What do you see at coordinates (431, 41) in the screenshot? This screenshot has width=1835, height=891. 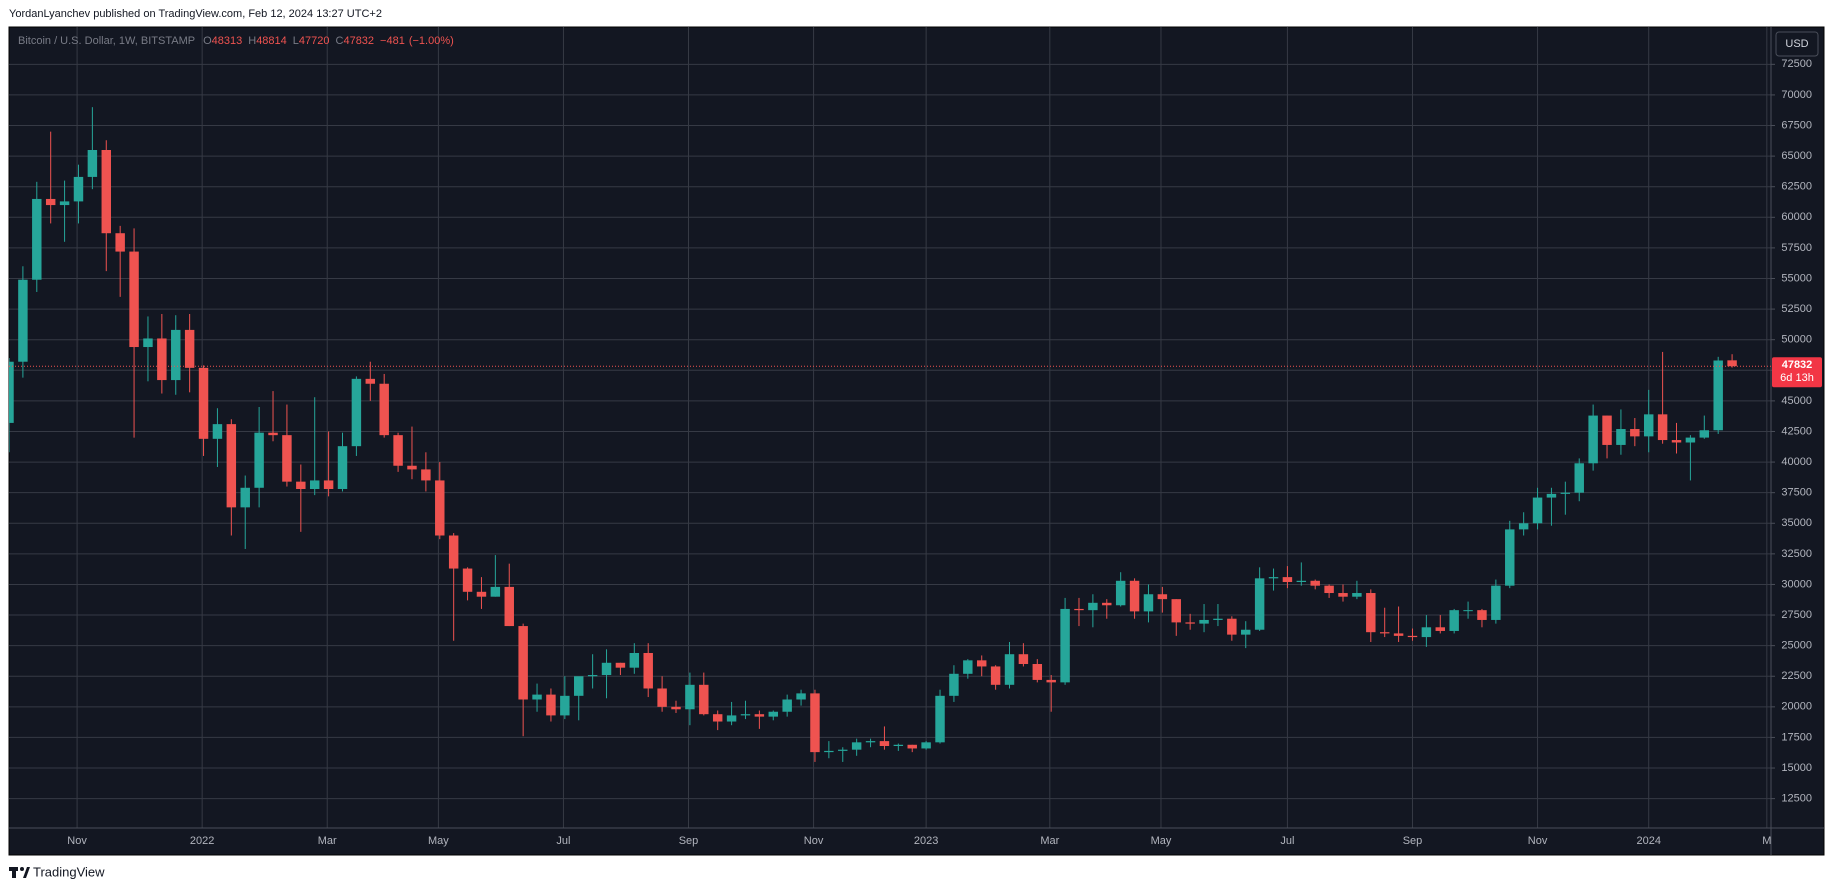 I see `change-pct: (−1.00%)` at bounding box center [431, 41].